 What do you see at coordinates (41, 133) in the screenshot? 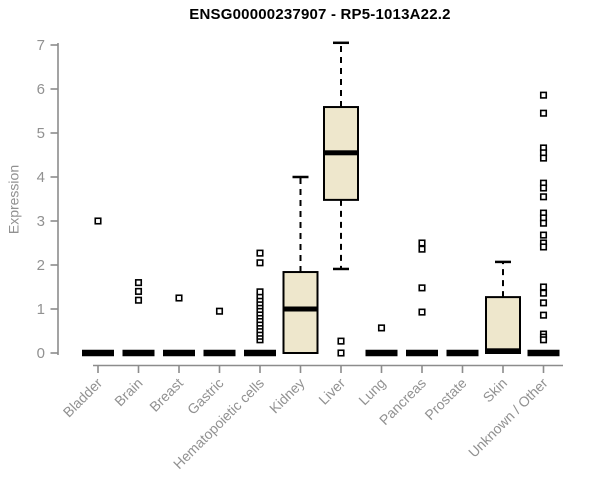
I see `y-tick-label: 5` at bounding box center [41, 133].